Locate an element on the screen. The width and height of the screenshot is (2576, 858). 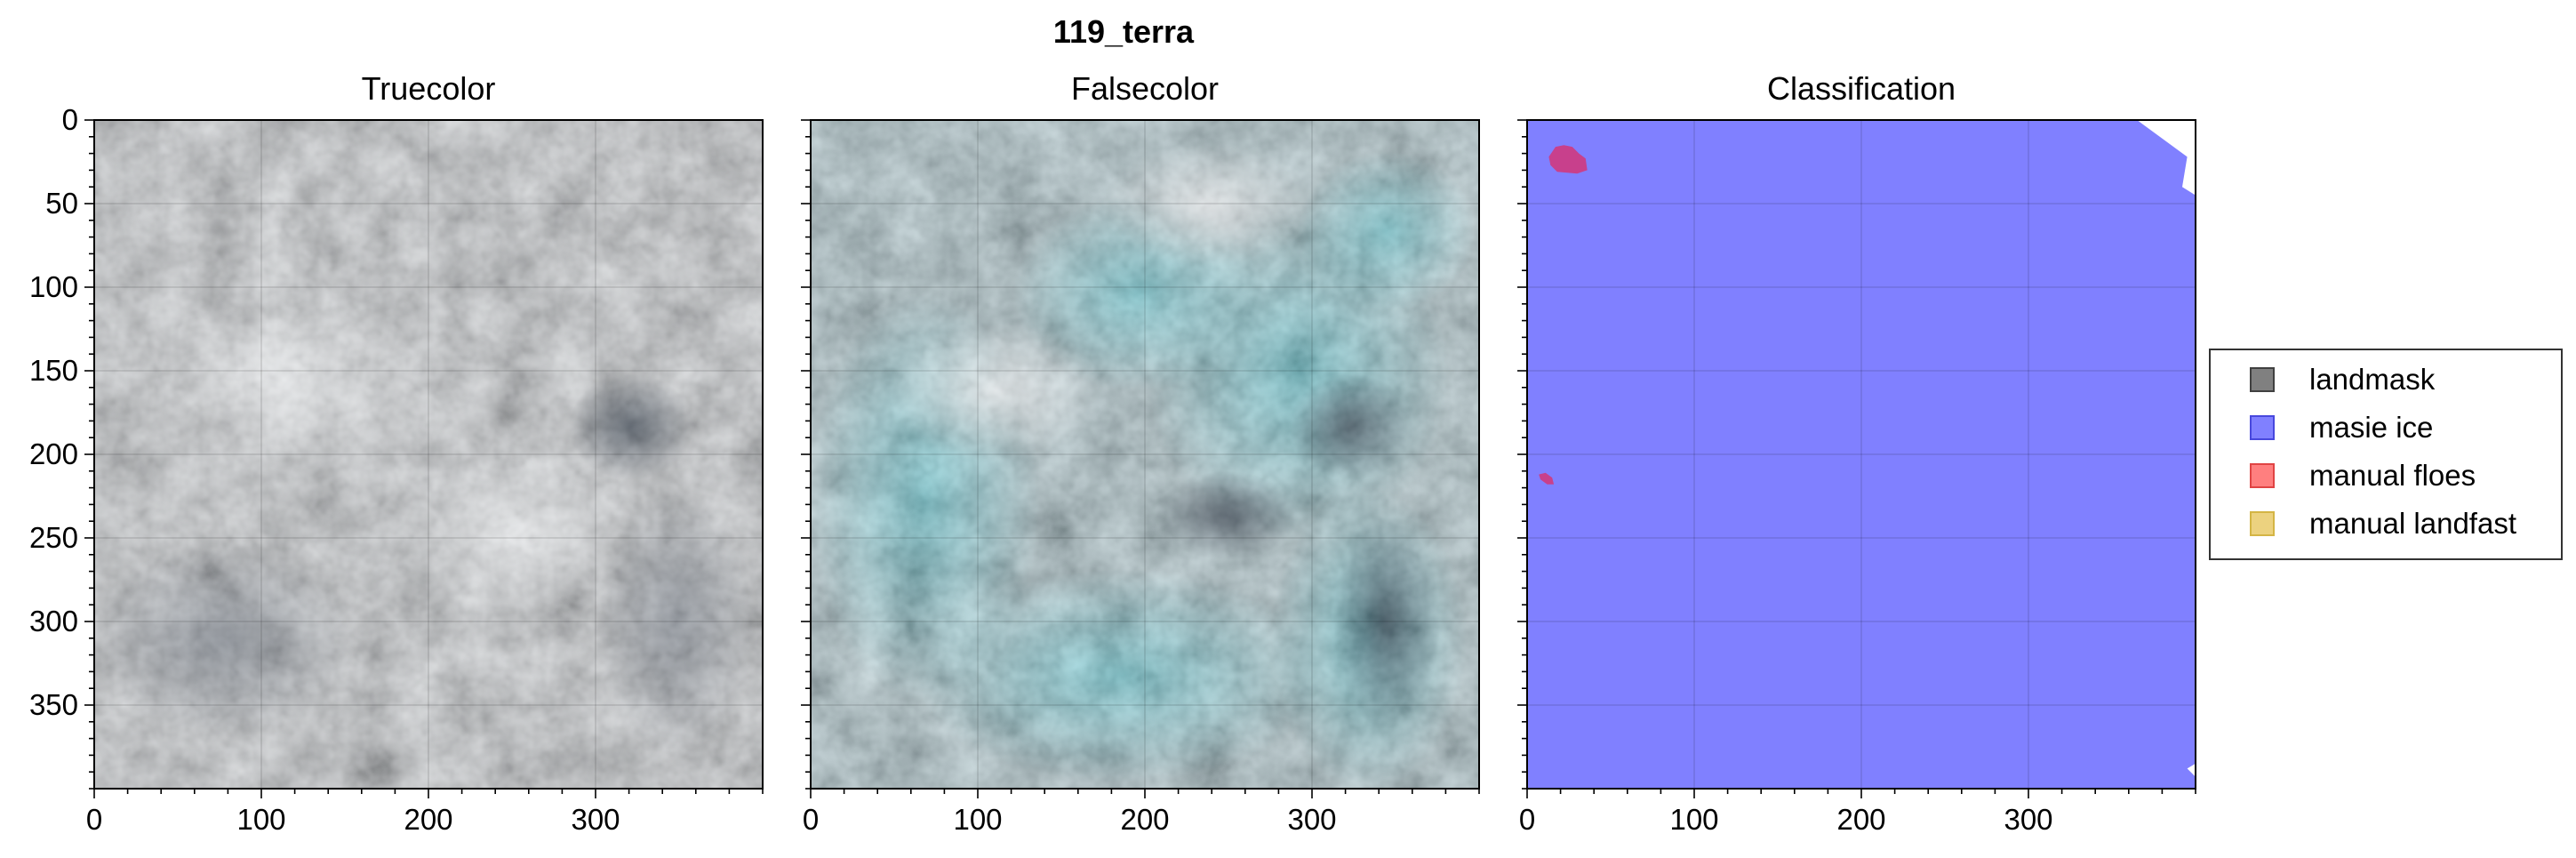
figure-suptitle: 119_terra is located at coordinates (1124, 31).